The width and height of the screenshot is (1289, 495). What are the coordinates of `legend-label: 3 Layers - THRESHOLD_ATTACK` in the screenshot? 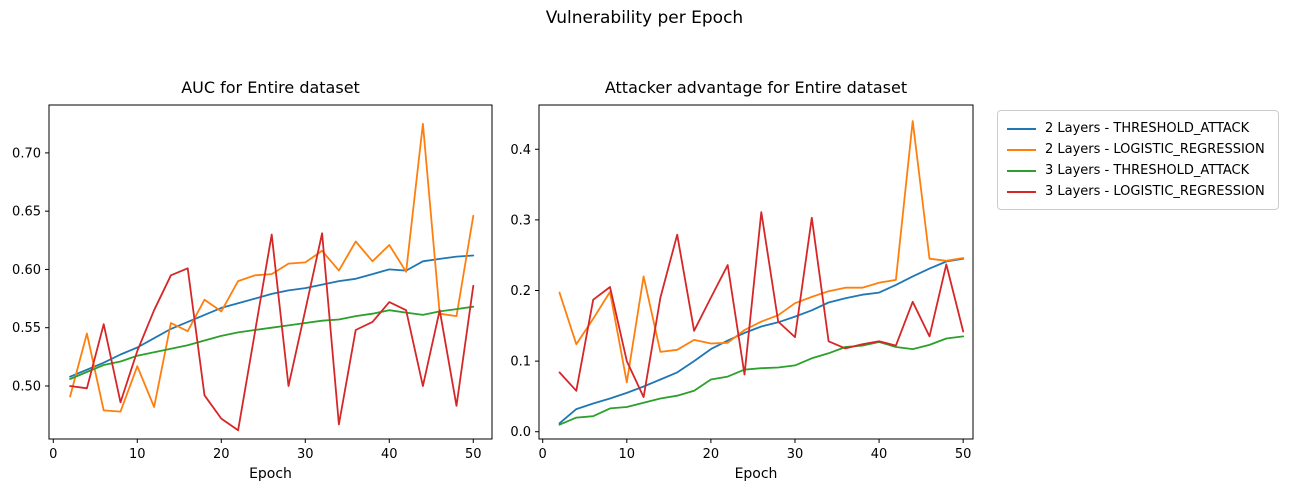 It's located at (1147, 170).